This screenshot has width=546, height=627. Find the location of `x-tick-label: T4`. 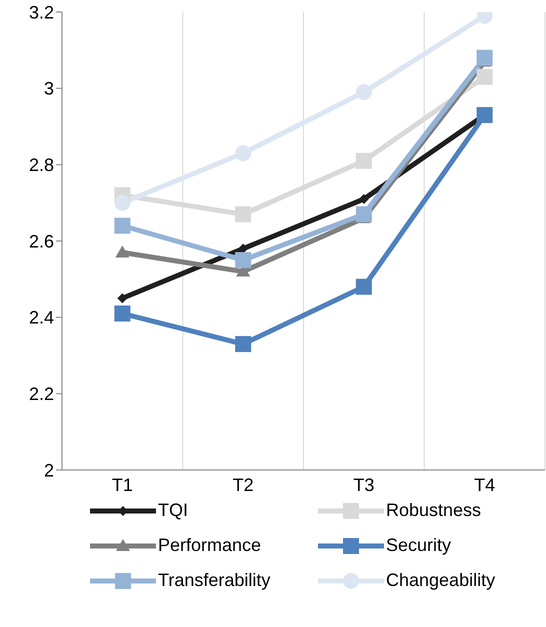

x-tick-label: T4 is located at coordinates (485, 484).